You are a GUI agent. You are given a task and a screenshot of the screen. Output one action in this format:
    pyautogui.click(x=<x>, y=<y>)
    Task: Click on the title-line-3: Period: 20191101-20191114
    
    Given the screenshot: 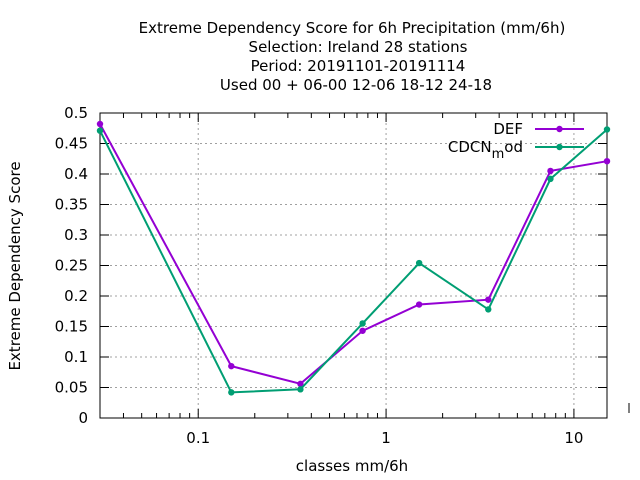 What is the action you would take?
    pyautogui.click(x=358, y=66)
    